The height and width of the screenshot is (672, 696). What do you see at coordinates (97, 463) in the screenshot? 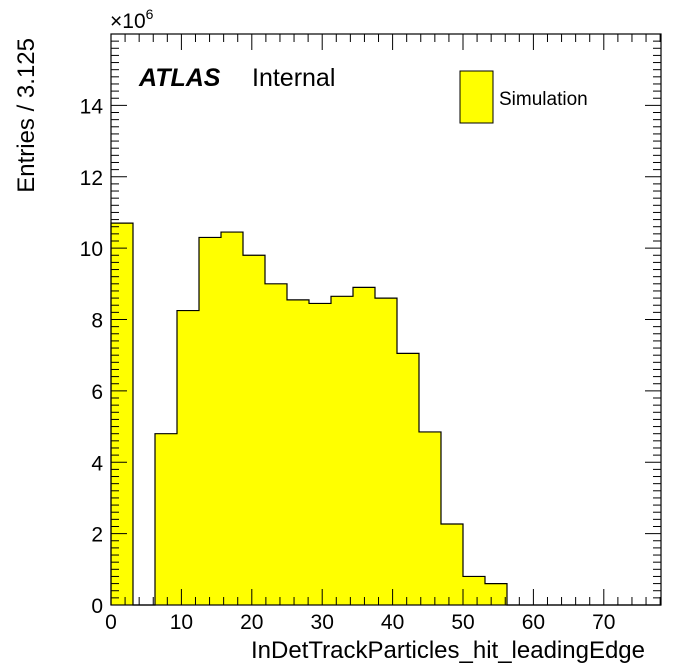
I see `y-tick-label: 4` at bounding box center [97, 463].